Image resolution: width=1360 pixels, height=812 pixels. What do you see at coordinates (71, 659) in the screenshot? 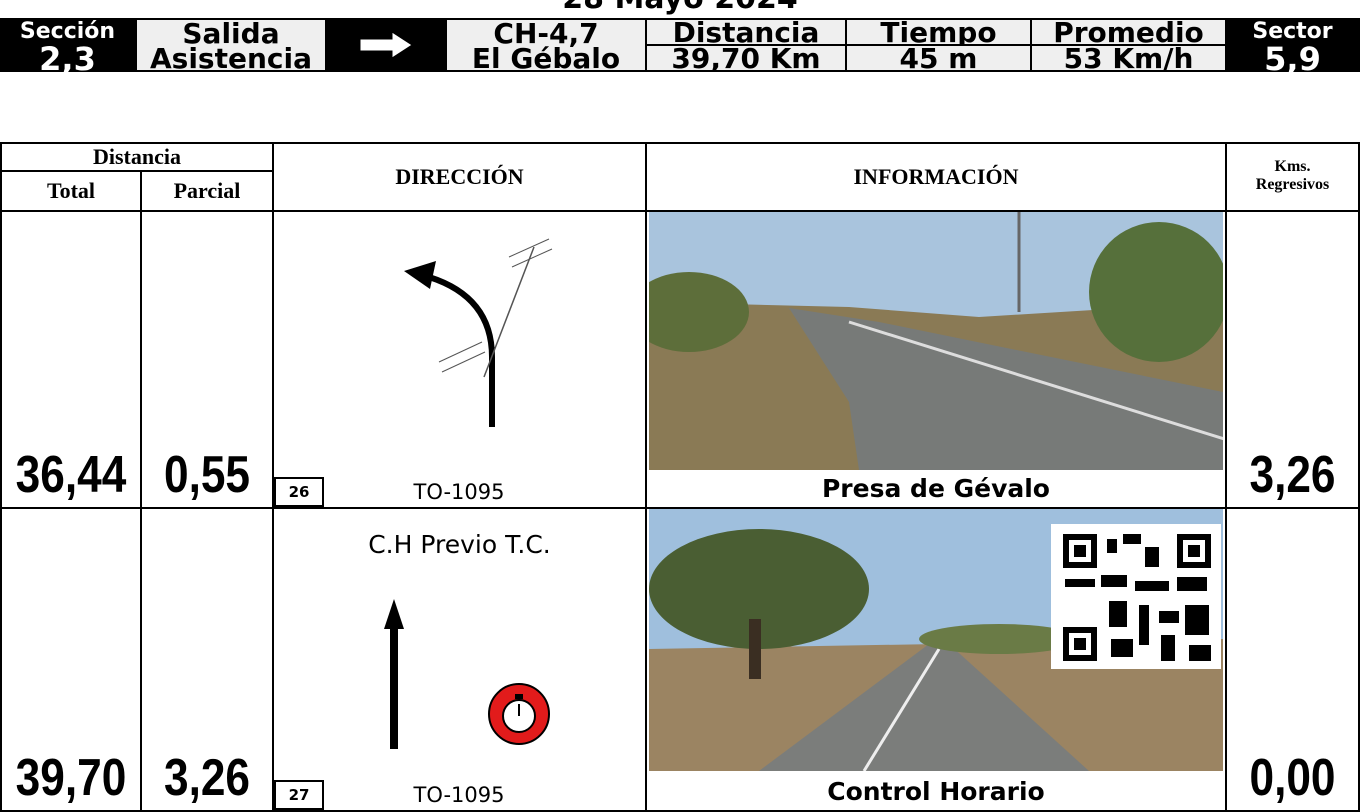
I see `total-cell: 39,70` at bounding box center [71, 659].